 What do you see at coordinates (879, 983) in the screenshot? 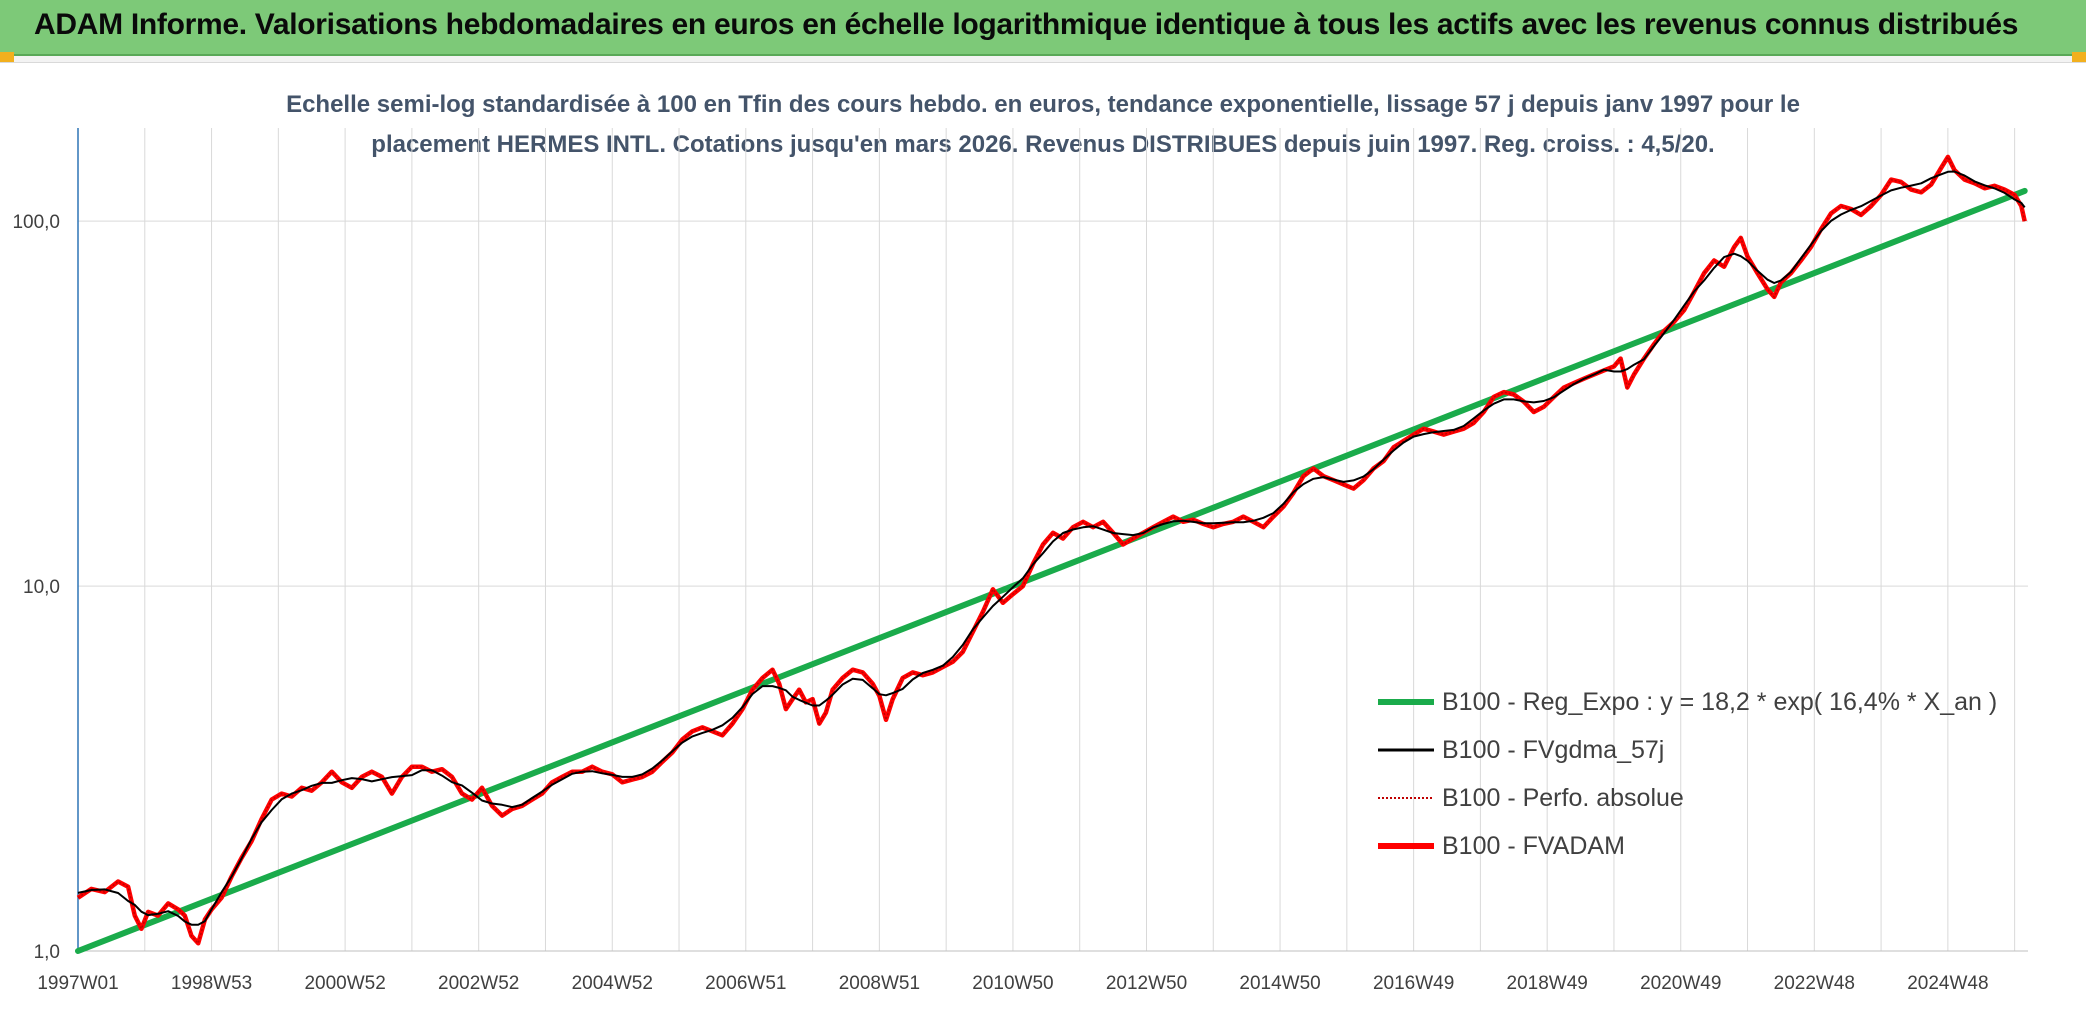
I see `x-tick-label: 2008W51` at bounding box center [879, 983].